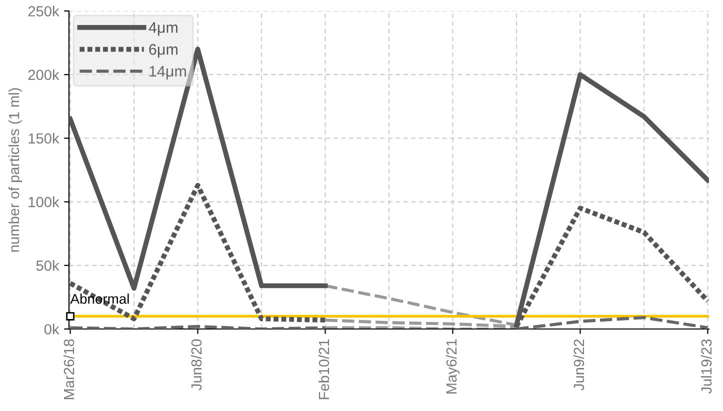 The image size is (723, 411). Describe the element at coordinates (163, 51) in the screenshot. I see `legend-label: 6μm` at that location.